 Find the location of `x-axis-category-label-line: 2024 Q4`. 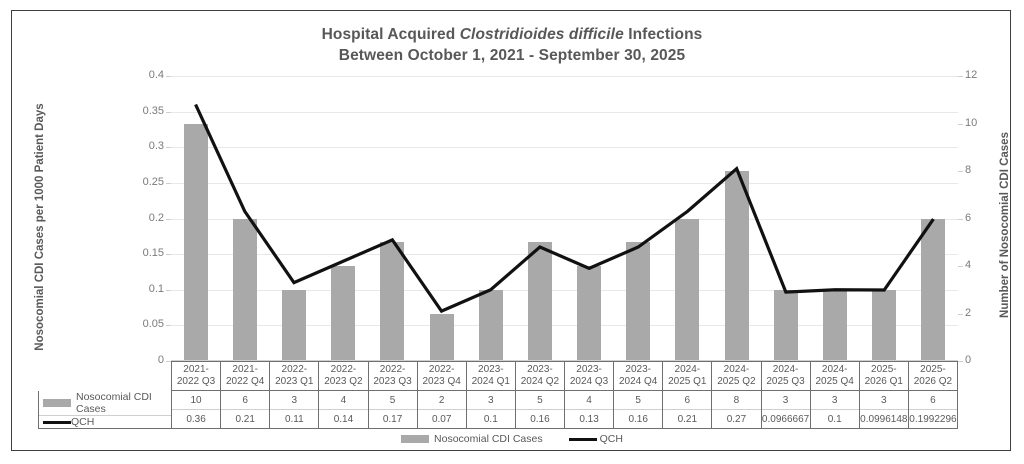

x-axis-category-label-line: 2024 Q4 is located at coordinates (638, 381).